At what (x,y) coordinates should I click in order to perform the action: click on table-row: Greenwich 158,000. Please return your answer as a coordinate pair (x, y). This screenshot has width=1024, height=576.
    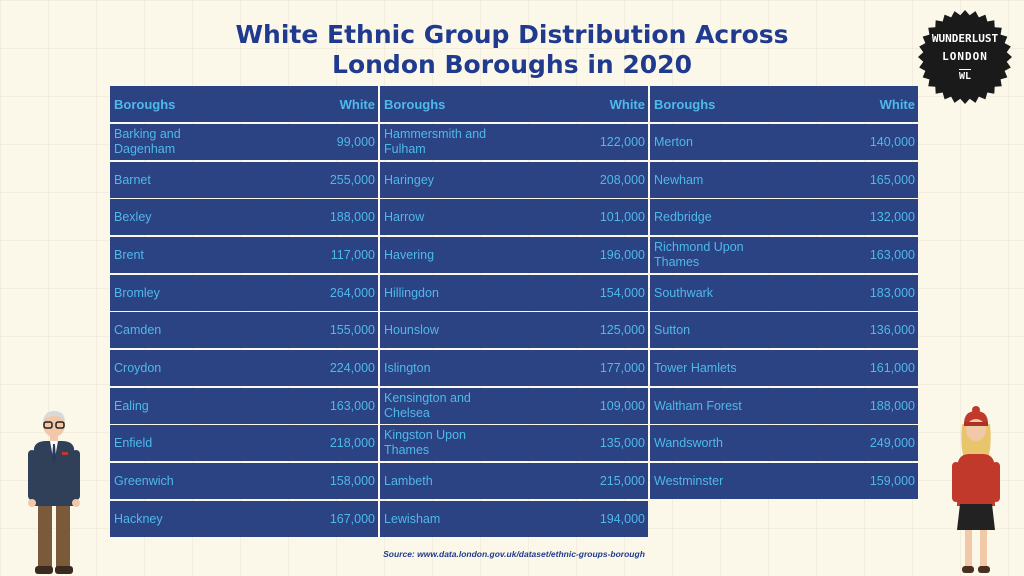
    Looking at the image, I should click on (244, 481).